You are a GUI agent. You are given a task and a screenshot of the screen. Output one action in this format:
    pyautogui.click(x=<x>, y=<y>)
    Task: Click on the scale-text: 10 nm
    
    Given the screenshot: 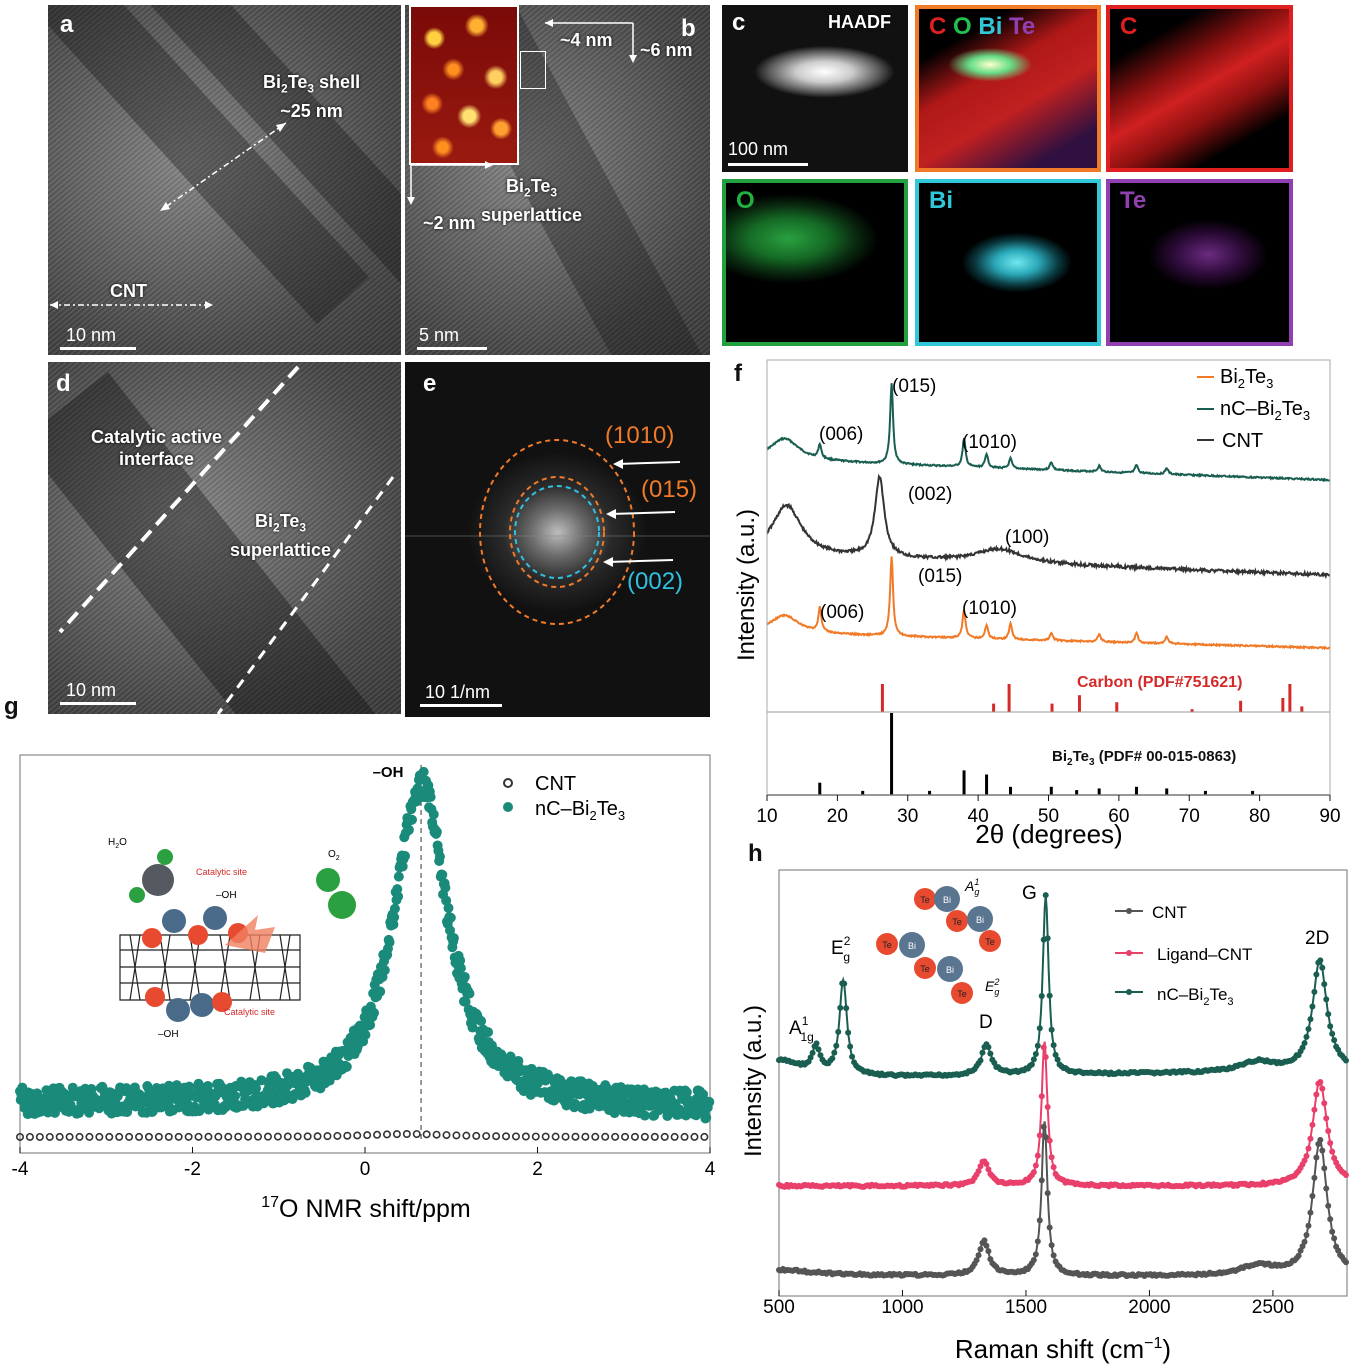 What is the action you would take?
    pyautogui.click(x=91, y=690)
    